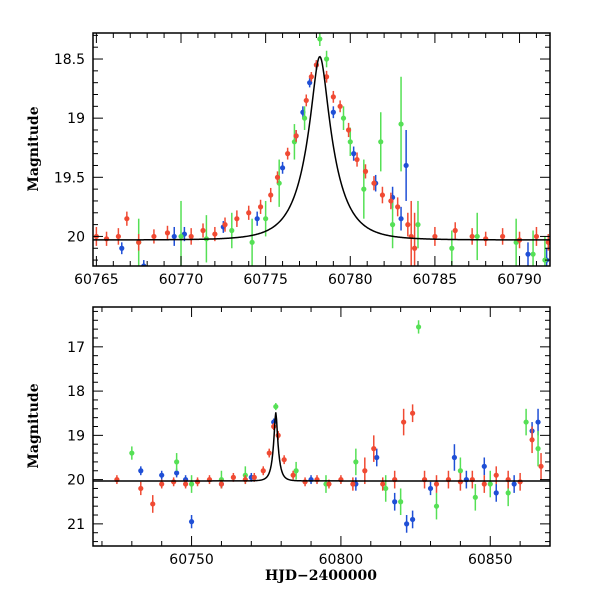 The height and width of the screenshot is (600, 600). What do you see at coordinates (76, 436) in the screenshot?
I see `bottom-y-tick-label: 19` at bounding box center [76, 436].